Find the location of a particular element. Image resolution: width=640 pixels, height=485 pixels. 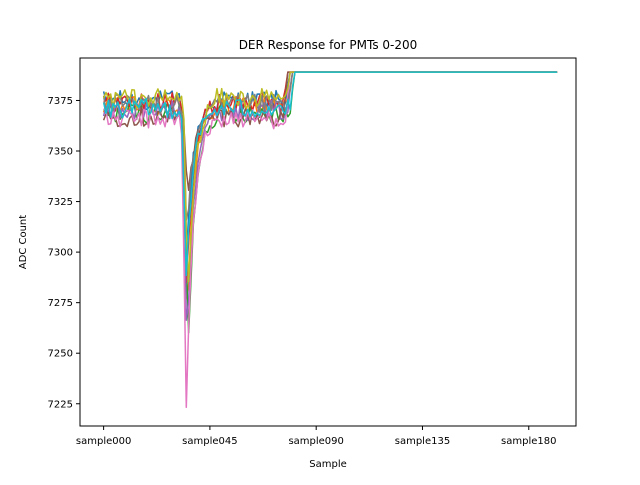

y-axis-label: ADC Count is located at coordinates (23, 242).